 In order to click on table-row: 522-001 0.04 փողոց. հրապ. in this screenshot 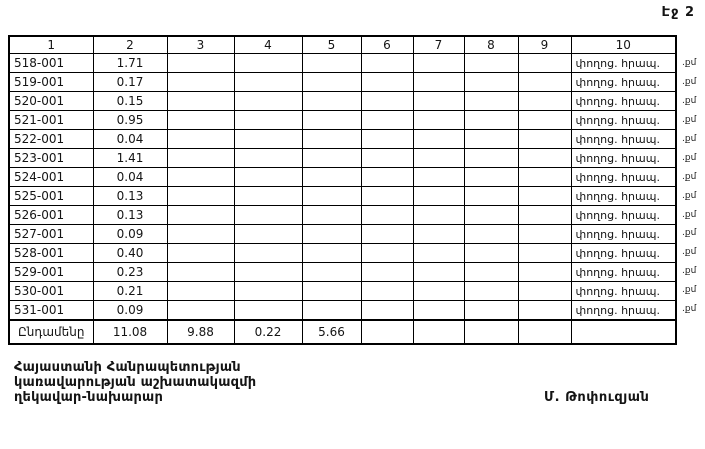, I will do `click(342, 139)`.